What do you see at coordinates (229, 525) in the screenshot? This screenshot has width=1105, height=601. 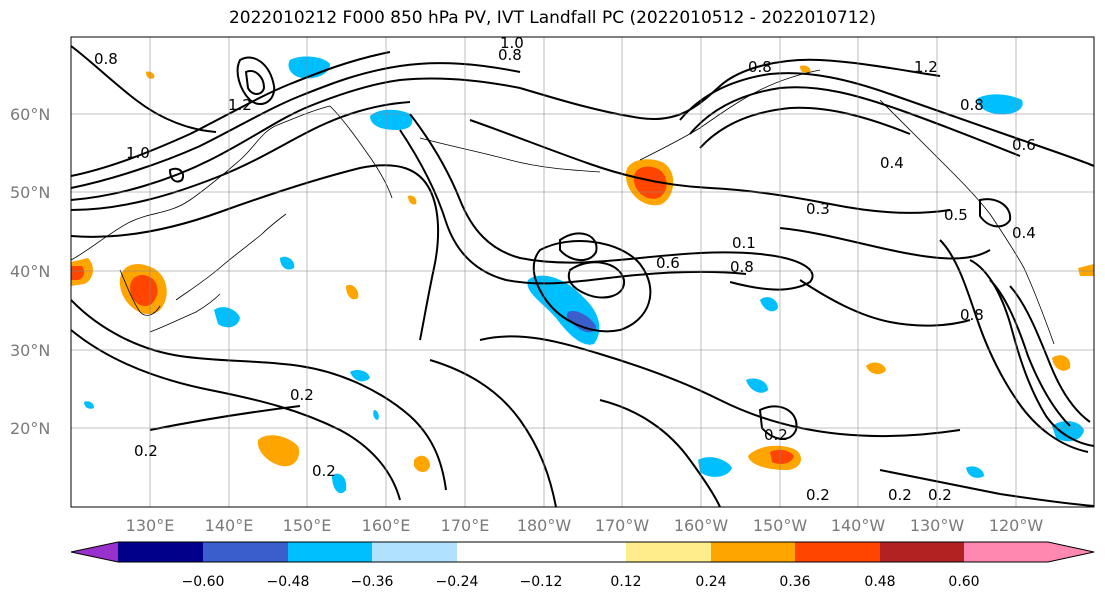 I see `lon-label: 140°E` at bounding box center [229, 525].